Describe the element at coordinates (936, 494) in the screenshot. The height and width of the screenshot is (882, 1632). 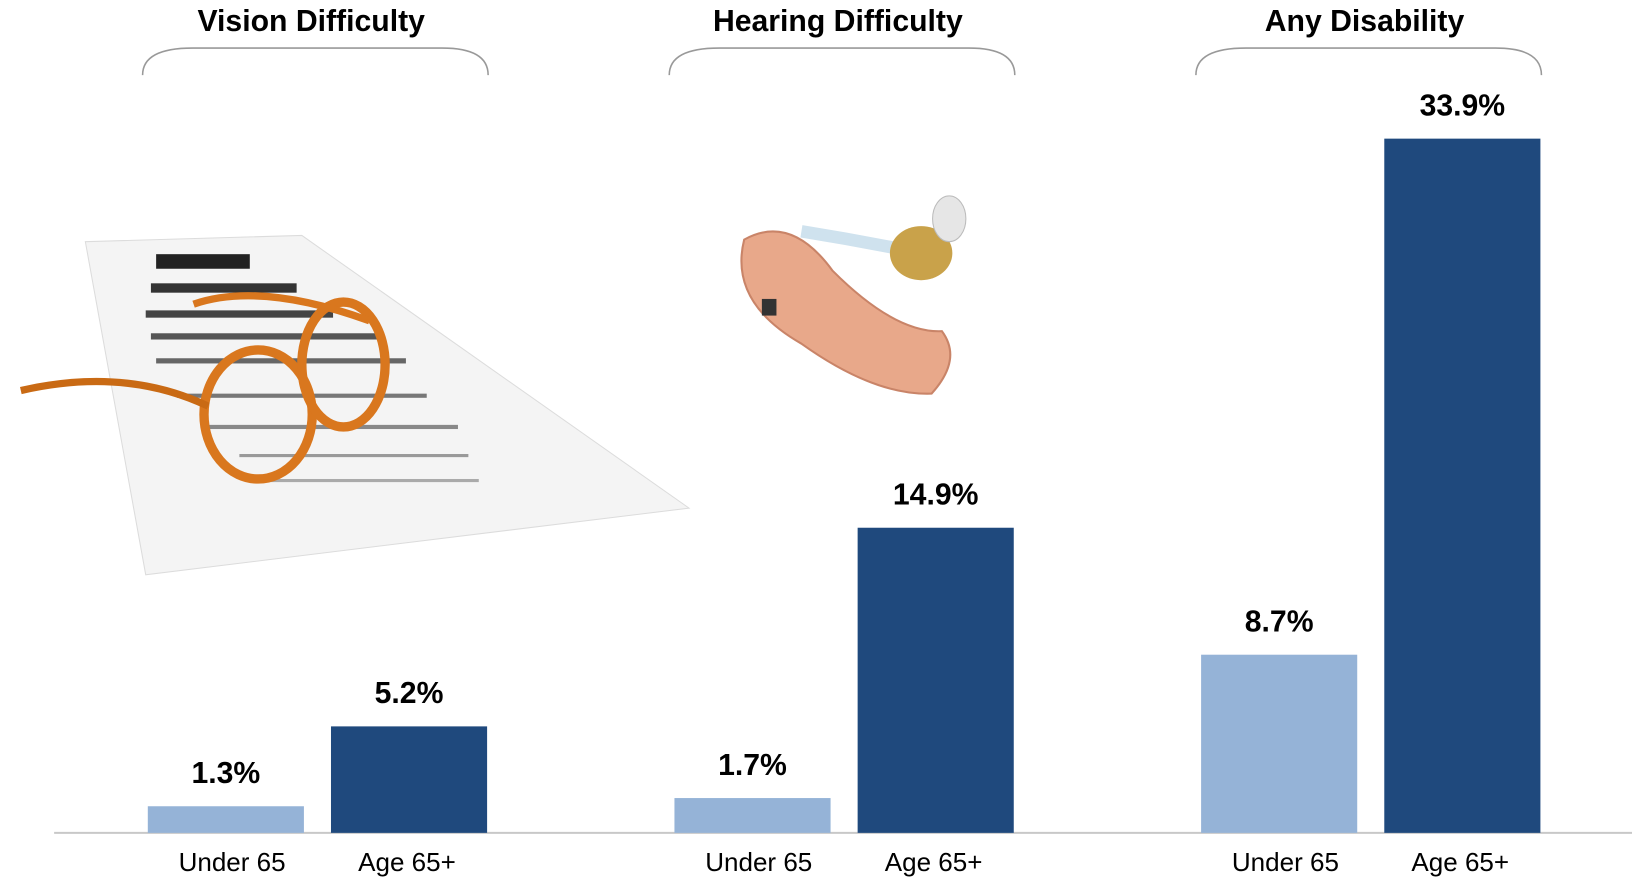
I see `value-label: 14.9%` at that location.